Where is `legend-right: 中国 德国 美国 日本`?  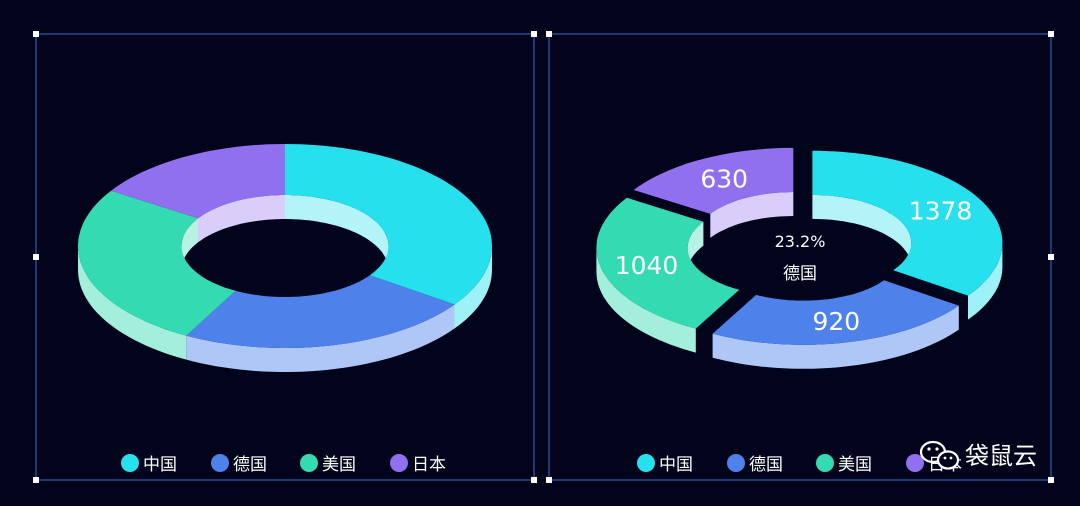
legend-right: 中国 德国 美国 日本 is located at coordinates (799, 464).